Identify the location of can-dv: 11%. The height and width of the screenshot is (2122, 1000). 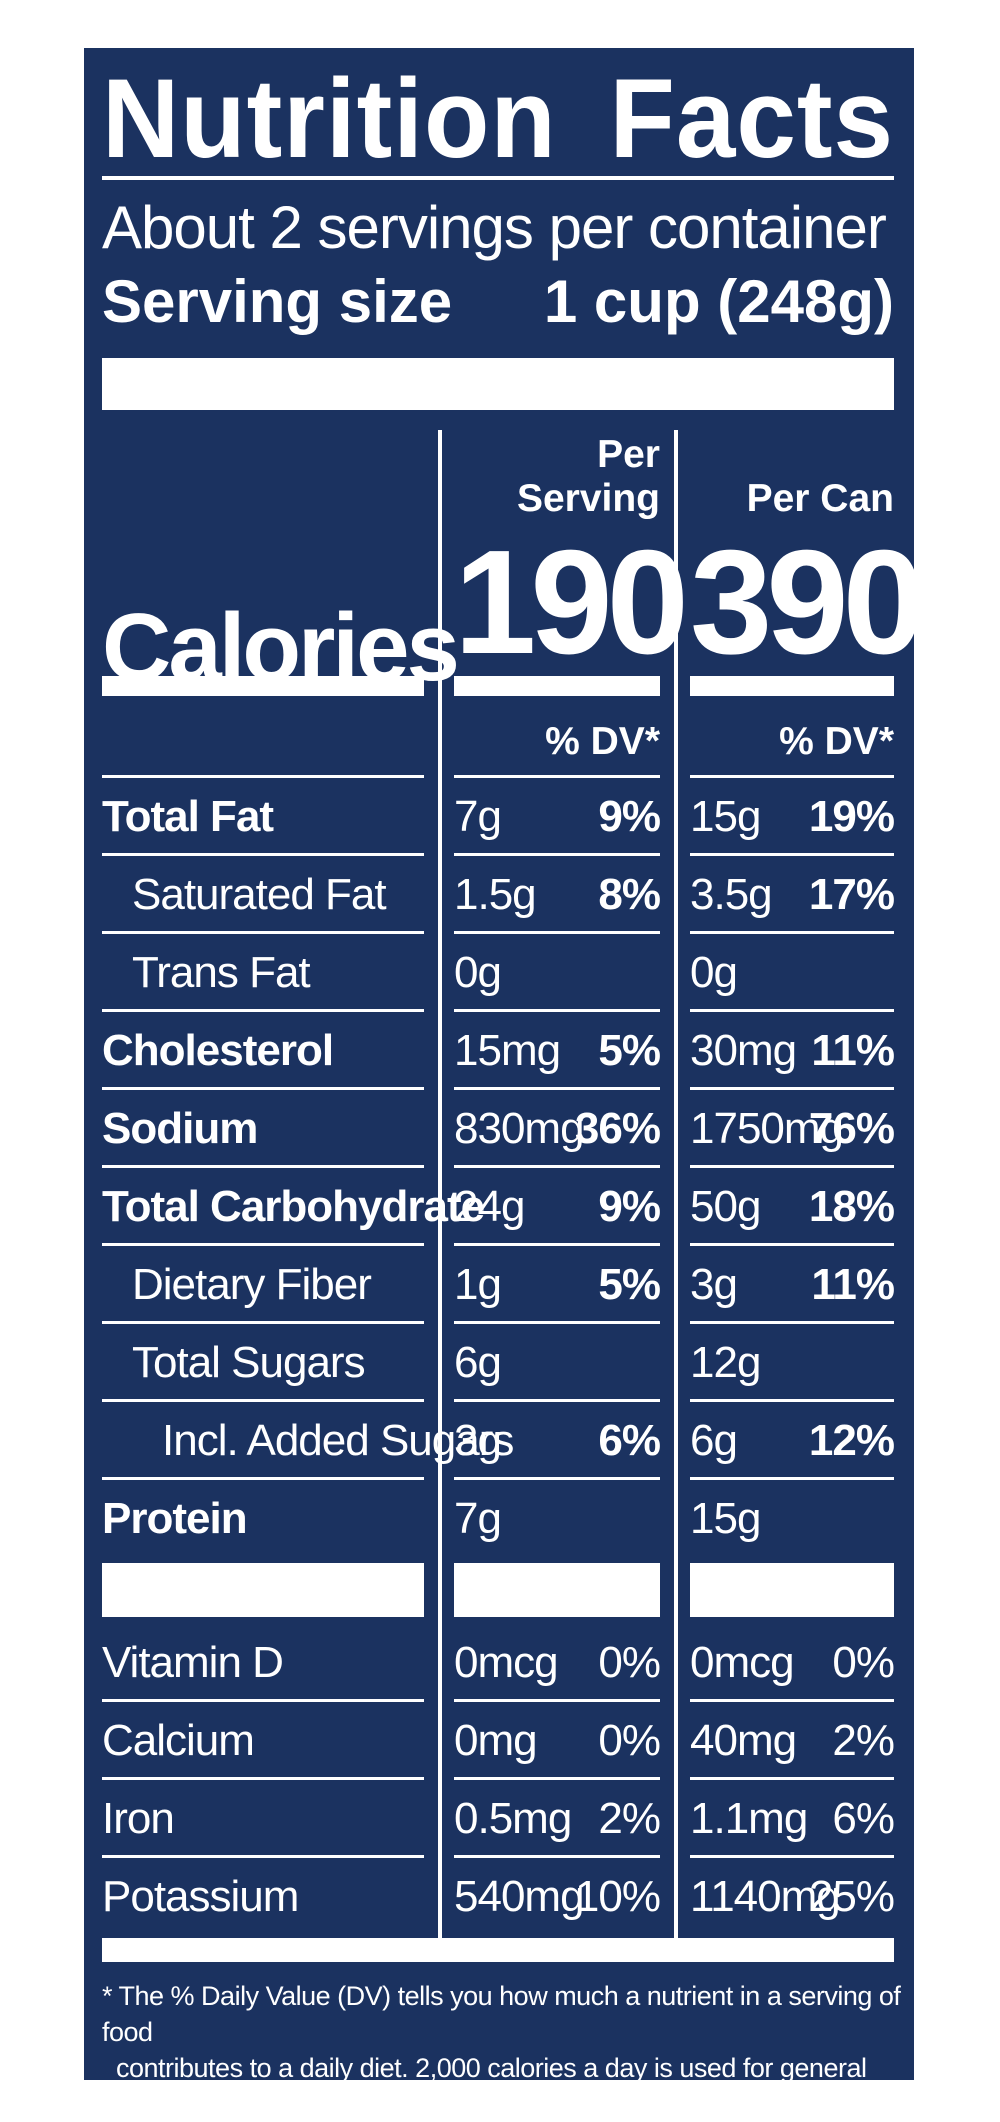
(853, 1284).